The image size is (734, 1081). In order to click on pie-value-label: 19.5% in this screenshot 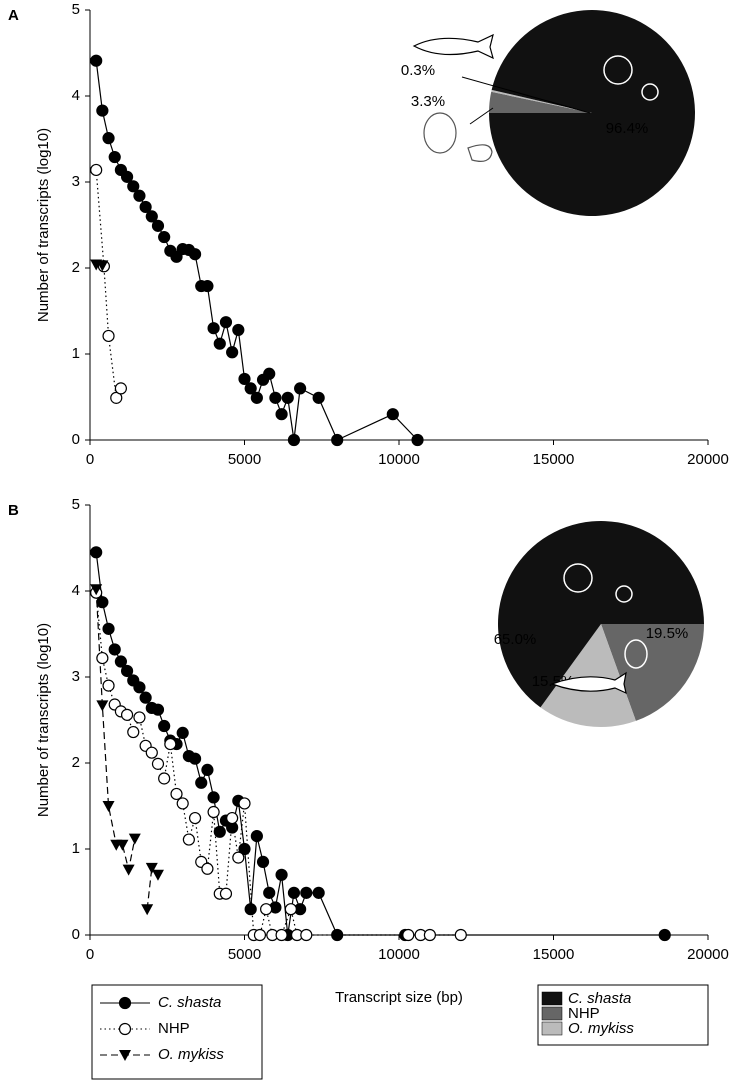, I will do `click(667, 633)`.